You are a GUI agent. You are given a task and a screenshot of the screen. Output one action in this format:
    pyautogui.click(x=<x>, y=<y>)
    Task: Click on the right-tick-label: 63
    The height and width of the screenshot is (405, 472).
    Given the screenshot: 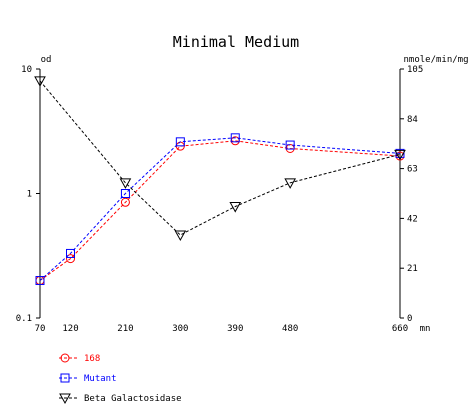 What is the action you would take?
    pyautogui.click(x=412, y=170)
    